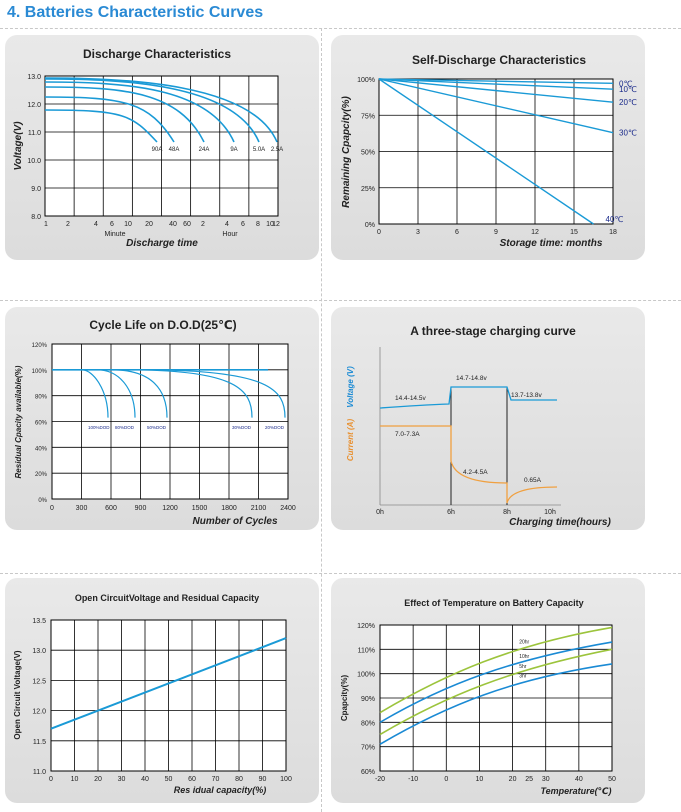  I want to click on y-tick-label: 11.5, so click(39, 742).